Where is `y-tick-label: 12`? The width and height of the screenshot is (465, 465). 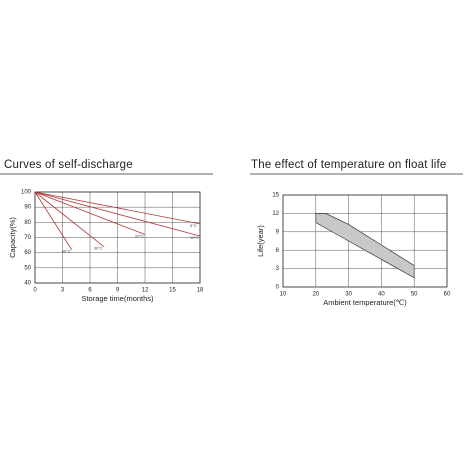
y-tick-label: 12 is located at coordinates (275, 214).